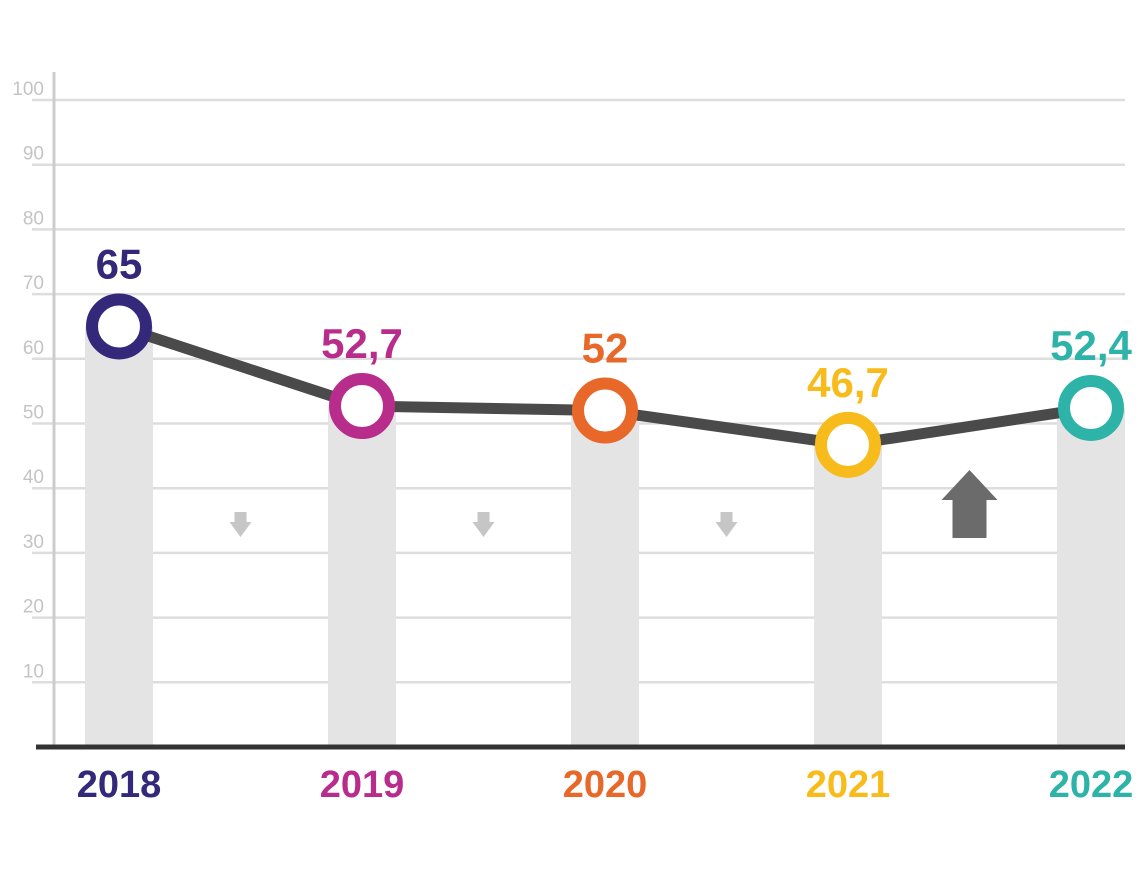 The height and width of the screenshot is (877, 1146). Describe the element at coordinates (362, 785) in the screenshot. I see `x-tick-label-2019: 2019` at that location.